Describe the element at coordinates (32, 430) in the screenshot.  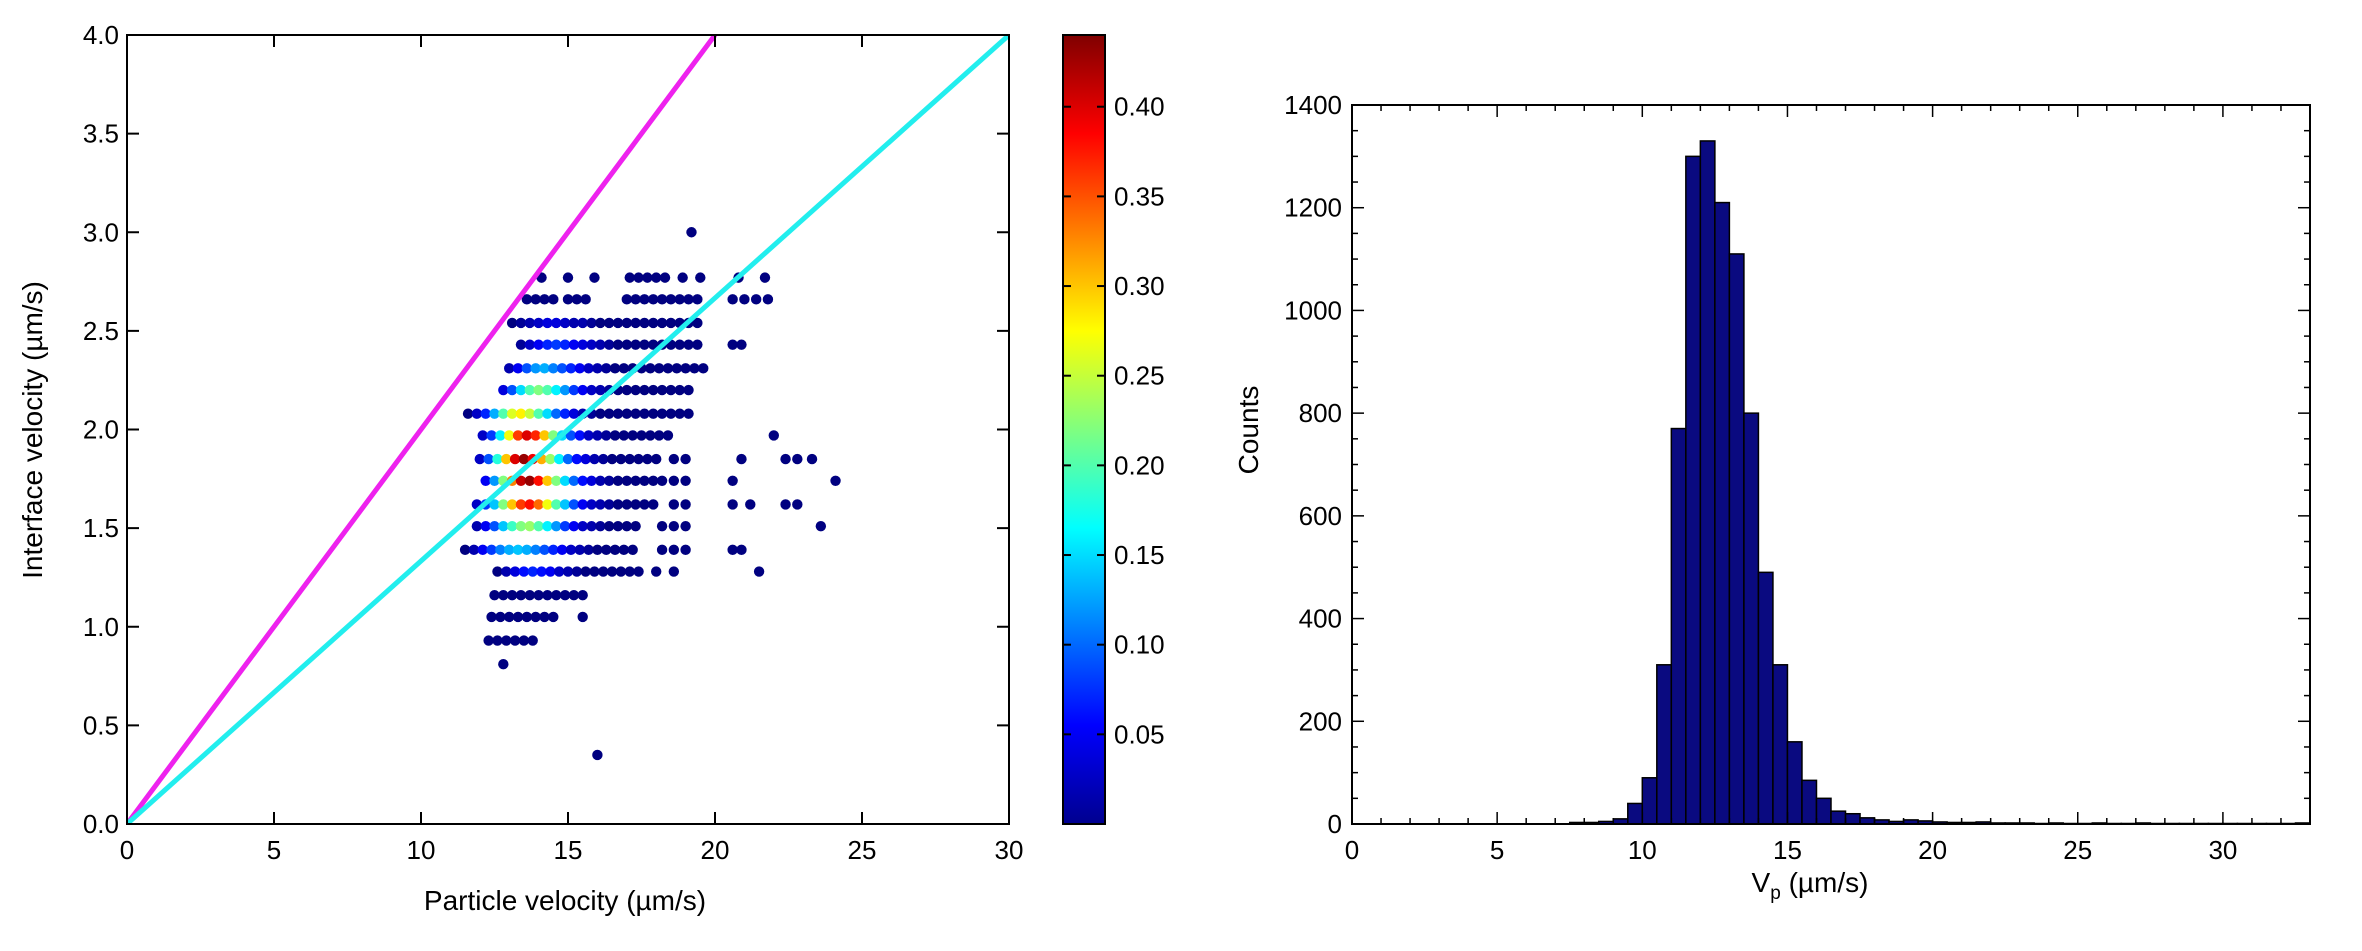
I see `scatter-y-axis-label: Interface velocity (µm/s)` at that location.